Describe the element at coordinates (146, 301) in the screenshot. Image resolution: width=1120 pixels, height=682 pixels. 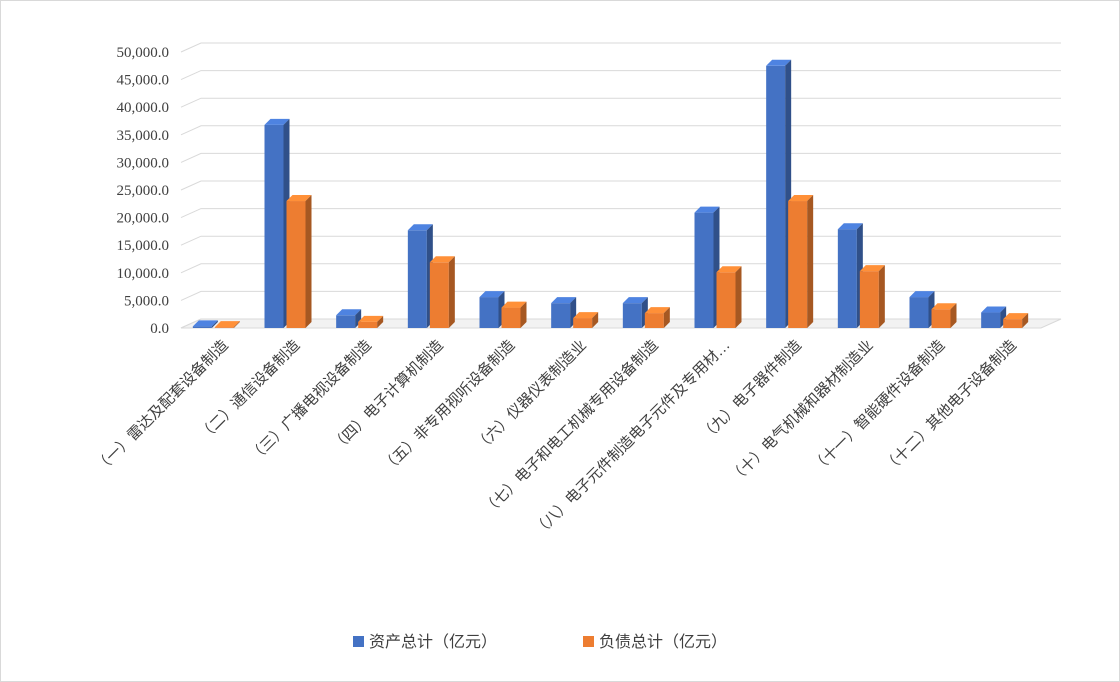
I see `y-tick-label: 5,000.0` at that location.